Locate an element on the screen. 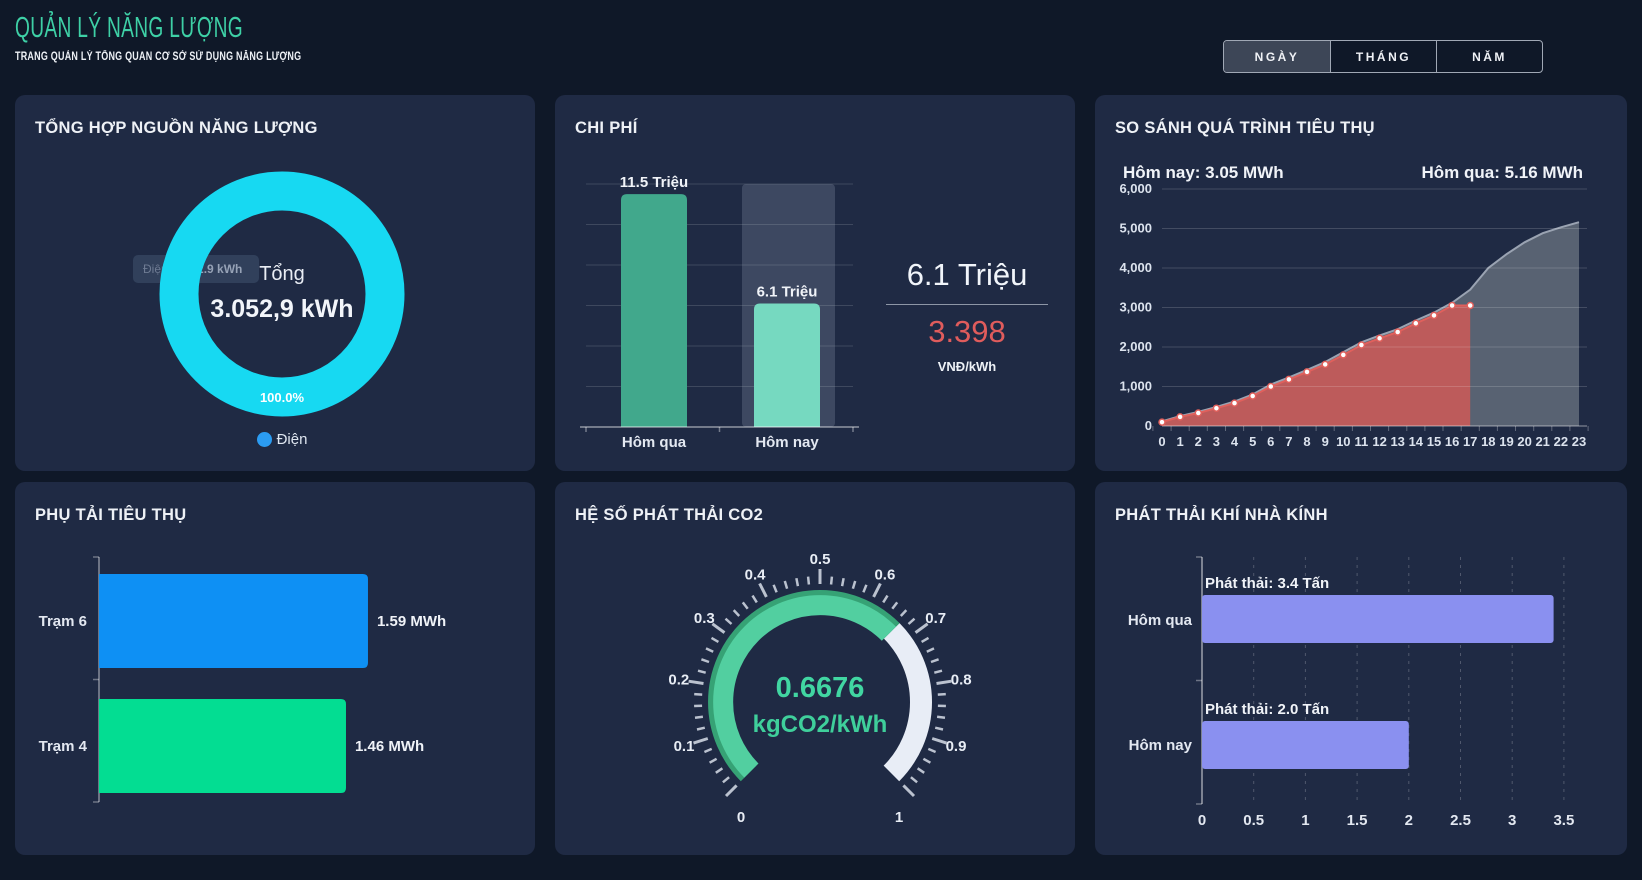 This screenshot has width=1642, height=880. panel-title-energy-sources: TỔNG HỢP NGUỒN NĂNG LƯỢNG is located at coordinates (176, 128).